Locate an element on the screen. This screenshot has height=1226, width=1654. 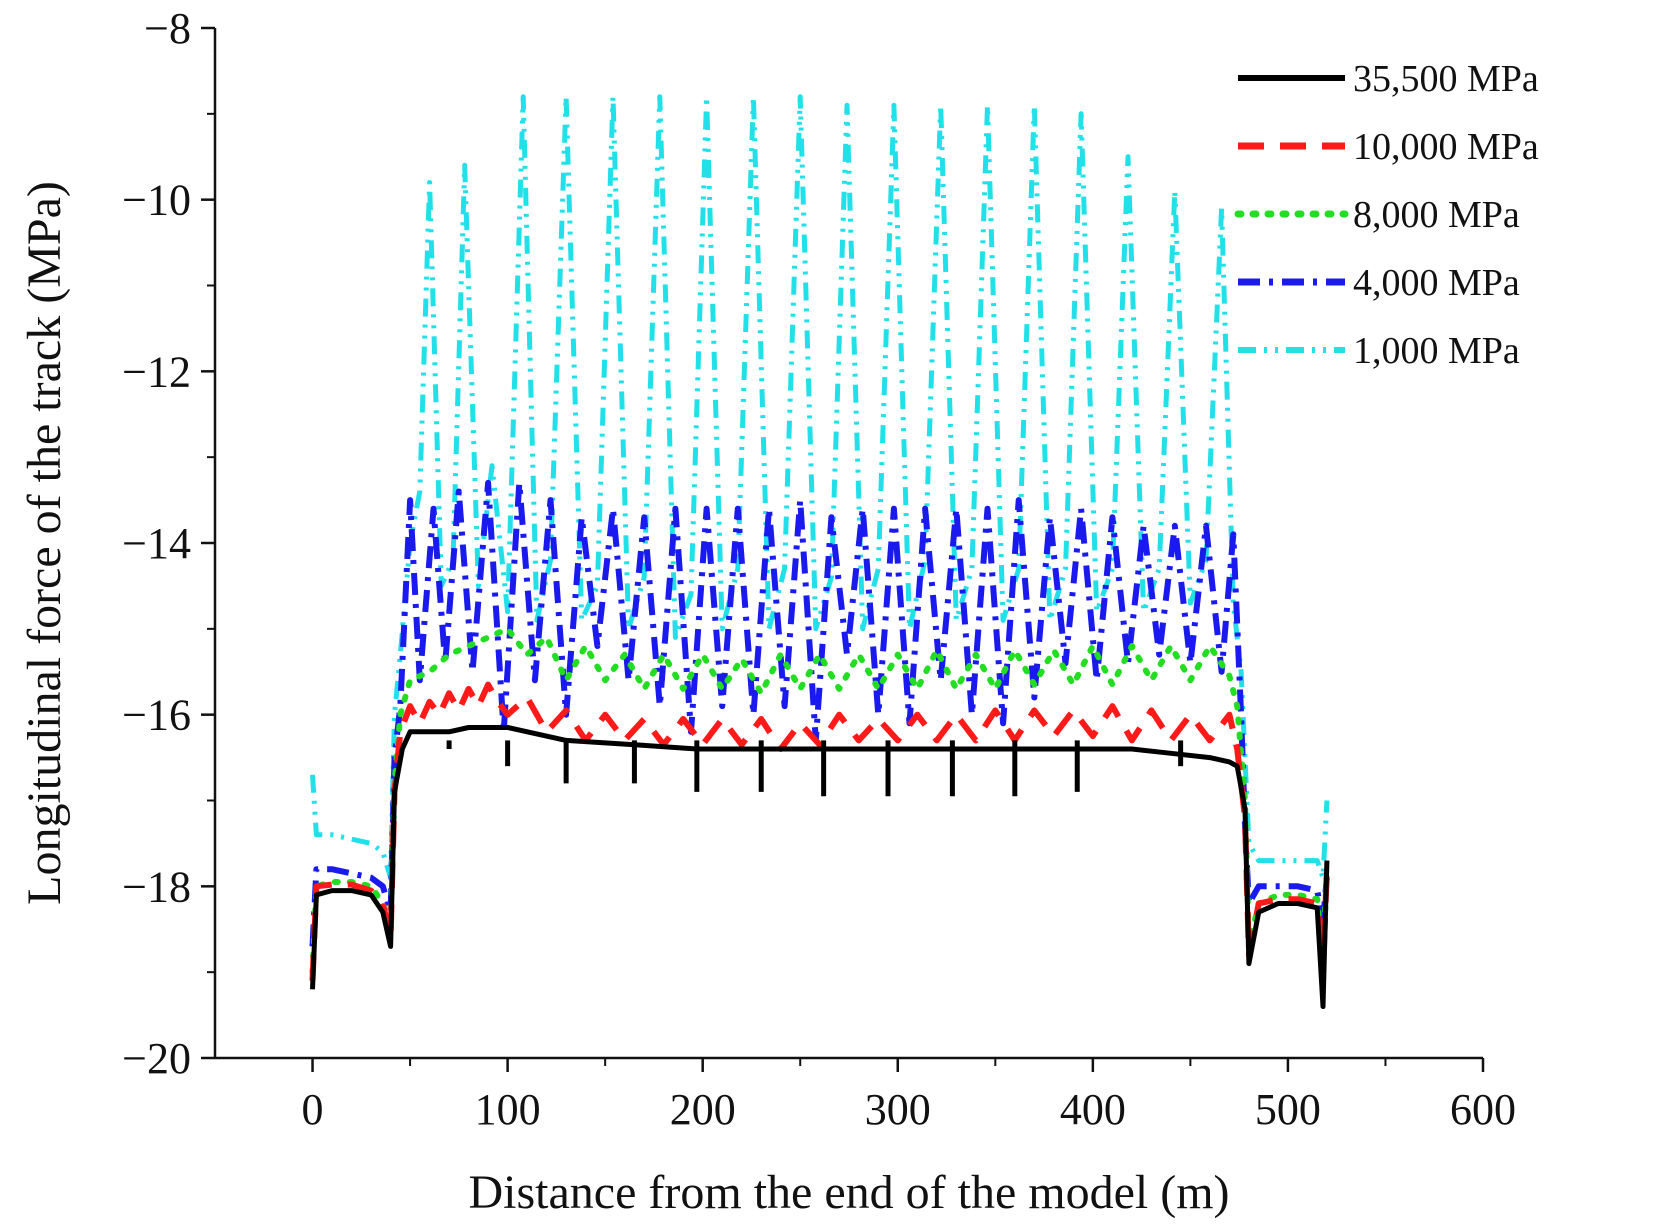
y-axis-title: Longitudinal force of the track (MPa) is located at coordinates (44, 543).